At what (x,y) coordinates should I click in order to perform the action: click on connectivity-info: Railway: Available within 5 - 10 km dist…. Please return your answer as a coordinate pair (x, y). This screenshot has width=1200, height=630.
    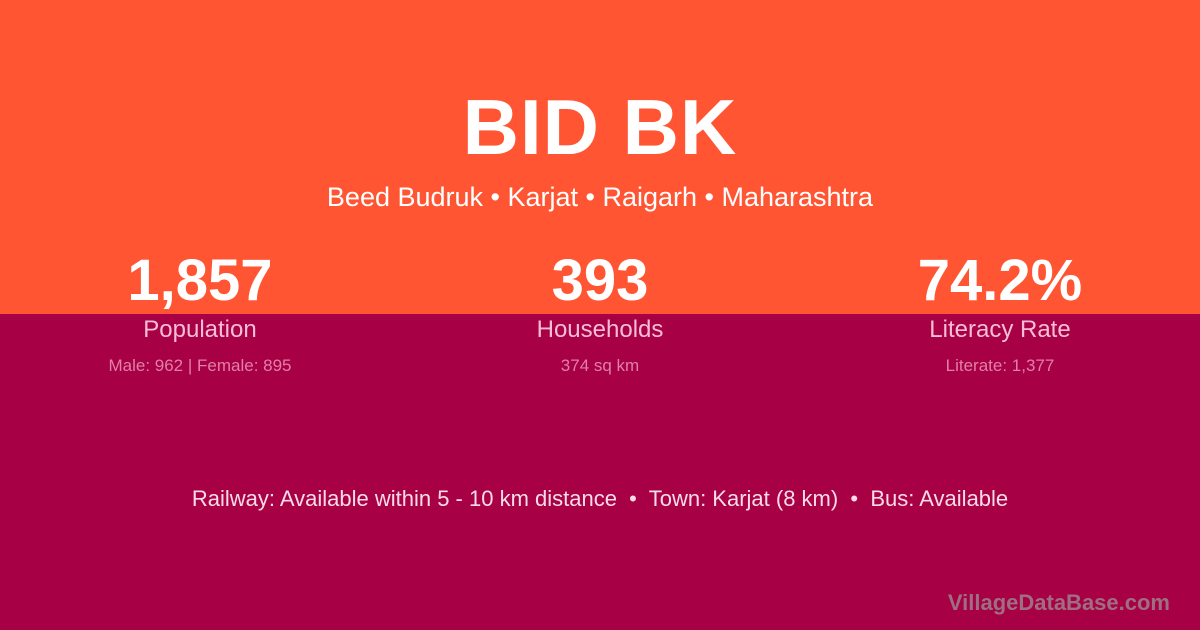
    Looking at the image, I should click on (600, 498).